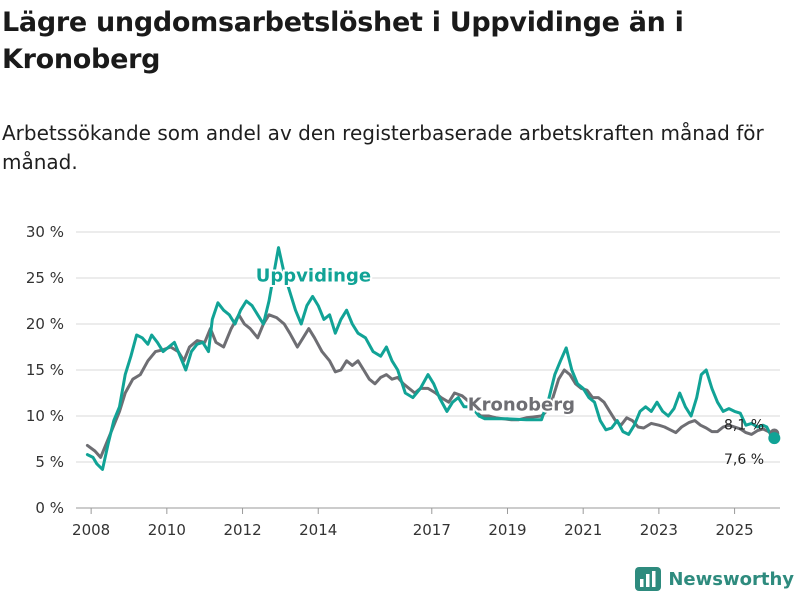 This screenshot has width=800, height=600. Describe the element at coordinates (659, 530) in the screenshot. I see `x-tick-label: 2023` at that location.